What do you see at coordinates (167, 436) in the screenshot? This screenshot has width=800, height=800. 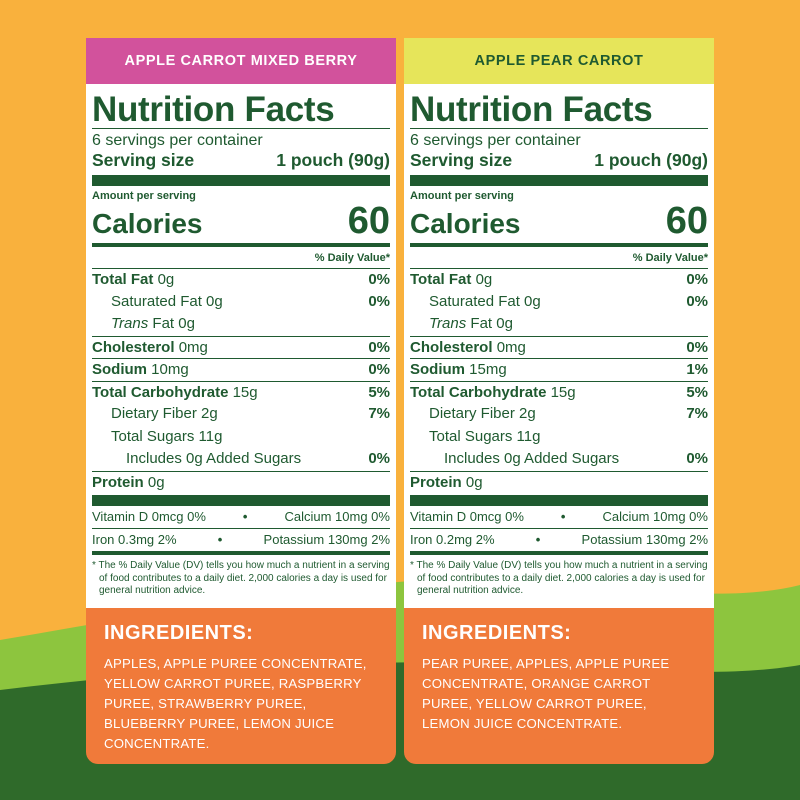 I see `nutrient-name: Total Sugars 11g` at bounding box center [167, 436].